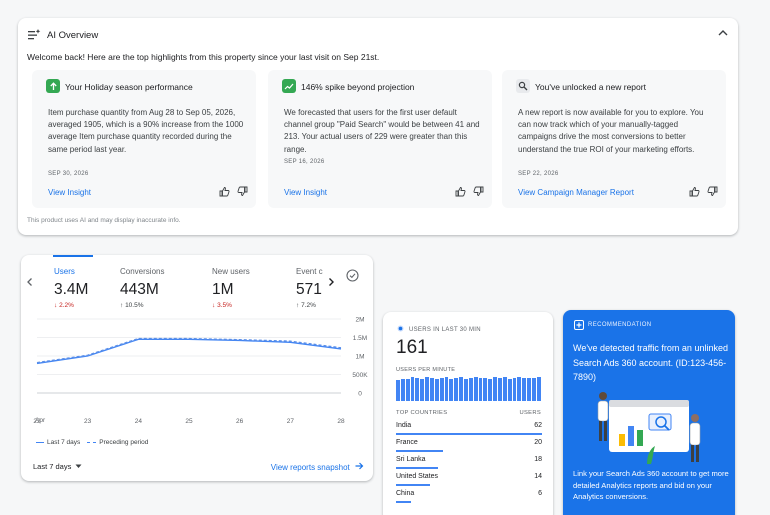 Image resolution: width=770 pixels, height=515 pixels. What do you see at coordinates (317, 467) in the screenshot?
I see `view-reports-snapshot-link: View reports snapshot` at bounding box center [317, 467].